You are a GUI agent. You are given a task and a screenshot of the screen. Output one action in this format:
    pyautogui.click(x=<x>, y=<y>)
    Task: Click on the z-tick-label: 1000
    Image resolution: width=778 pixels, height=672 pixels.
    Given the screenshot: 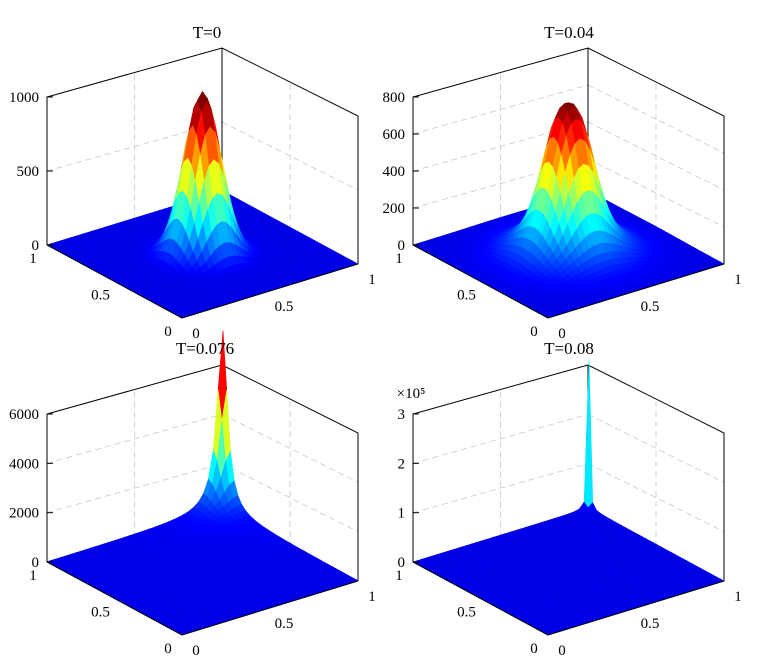 What is the action you would take?
    pyautogui.click(x=24, y=98)
    